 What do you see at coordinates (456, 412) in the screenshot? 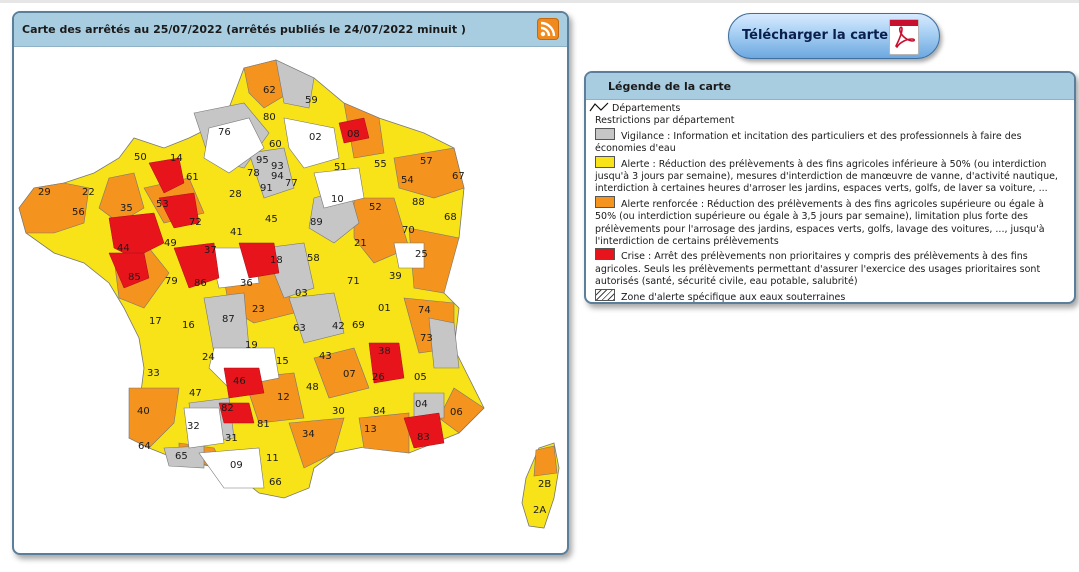
I see `dept-label: 06` at bounding box center [456, 412].